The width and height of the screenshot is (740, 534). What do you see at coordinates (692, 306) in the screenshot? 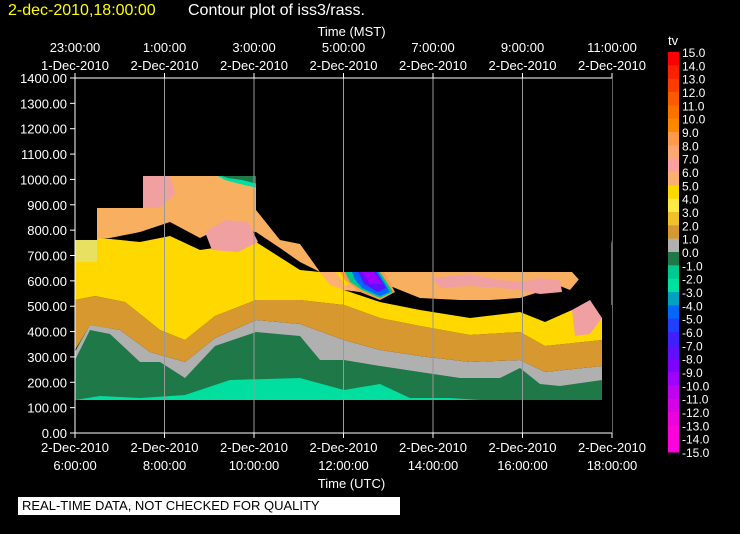
I see `colorbar-level-label: -4.0` at bounding box center [692, 306].